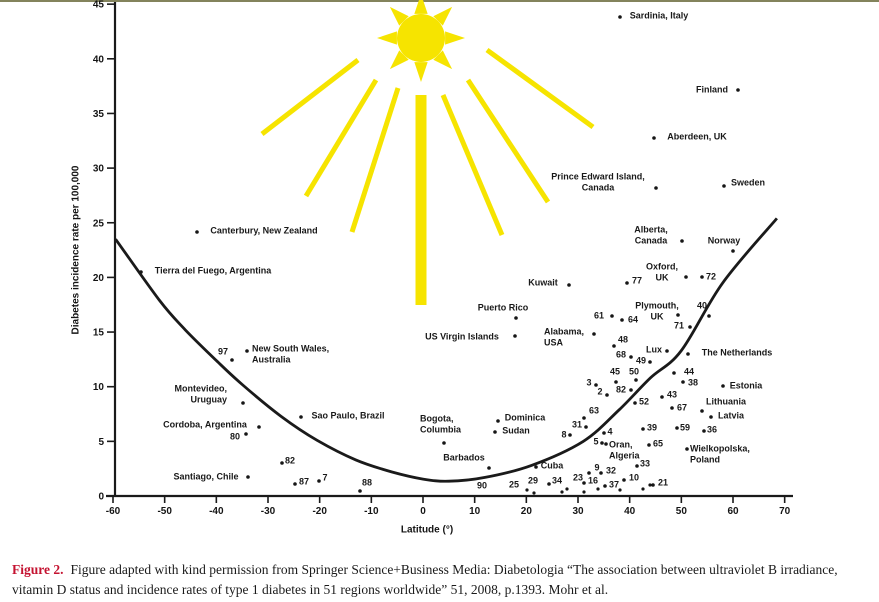 This screenshot has height=602, width=879. Describe the element at coordinates (439, 1) in the screenshot. I see `figure-top-border` at that location.